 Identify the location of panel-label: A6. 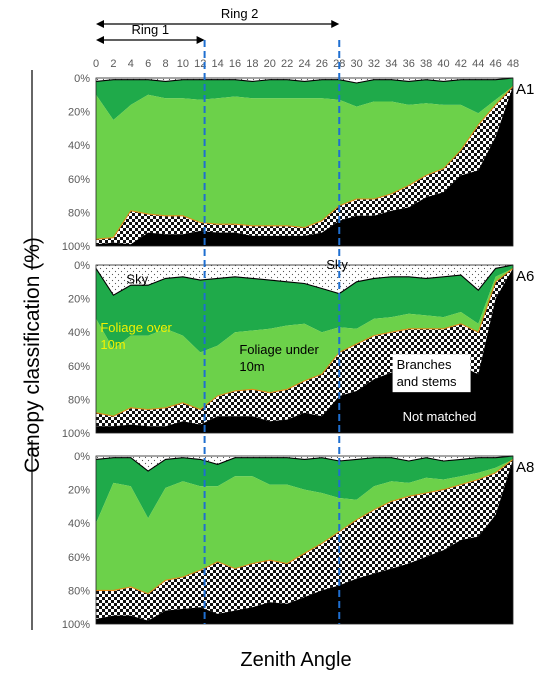
(525, 276).